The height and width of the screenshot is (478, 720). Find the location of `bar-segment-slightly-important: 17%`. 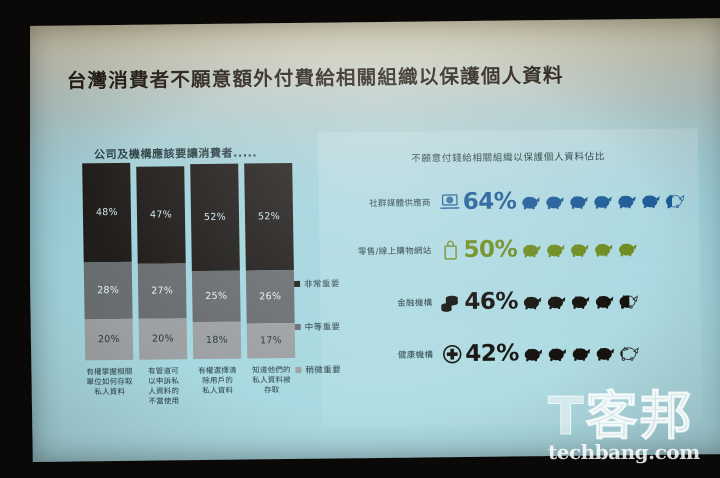

bar-segment-slightly-important: 17% is located at coordinates (271, 341).